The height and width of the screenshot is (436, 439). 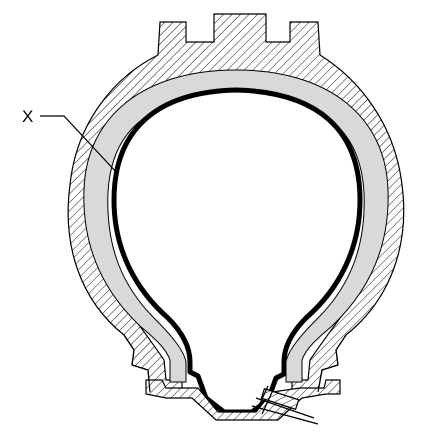 I want to click on valve-stem, so click(x=285, y=405).